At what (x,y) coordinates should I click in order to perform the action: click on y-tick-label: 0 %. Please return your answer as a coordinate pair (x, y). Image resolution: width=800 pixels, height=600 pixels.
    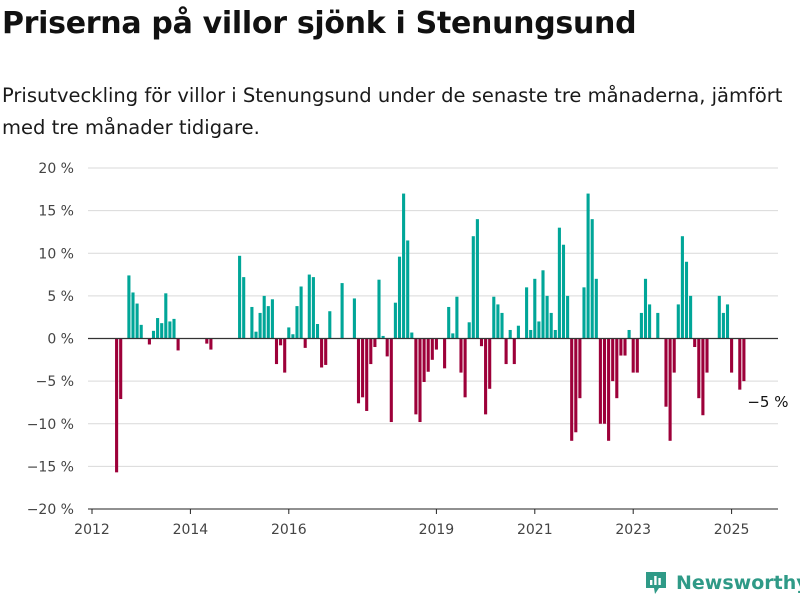
    Looking at the image, I should click on (60, 340).